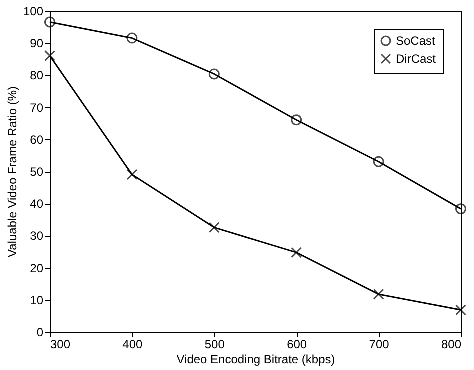  I want to click on legend-label: DirCast, so click(416, 59).